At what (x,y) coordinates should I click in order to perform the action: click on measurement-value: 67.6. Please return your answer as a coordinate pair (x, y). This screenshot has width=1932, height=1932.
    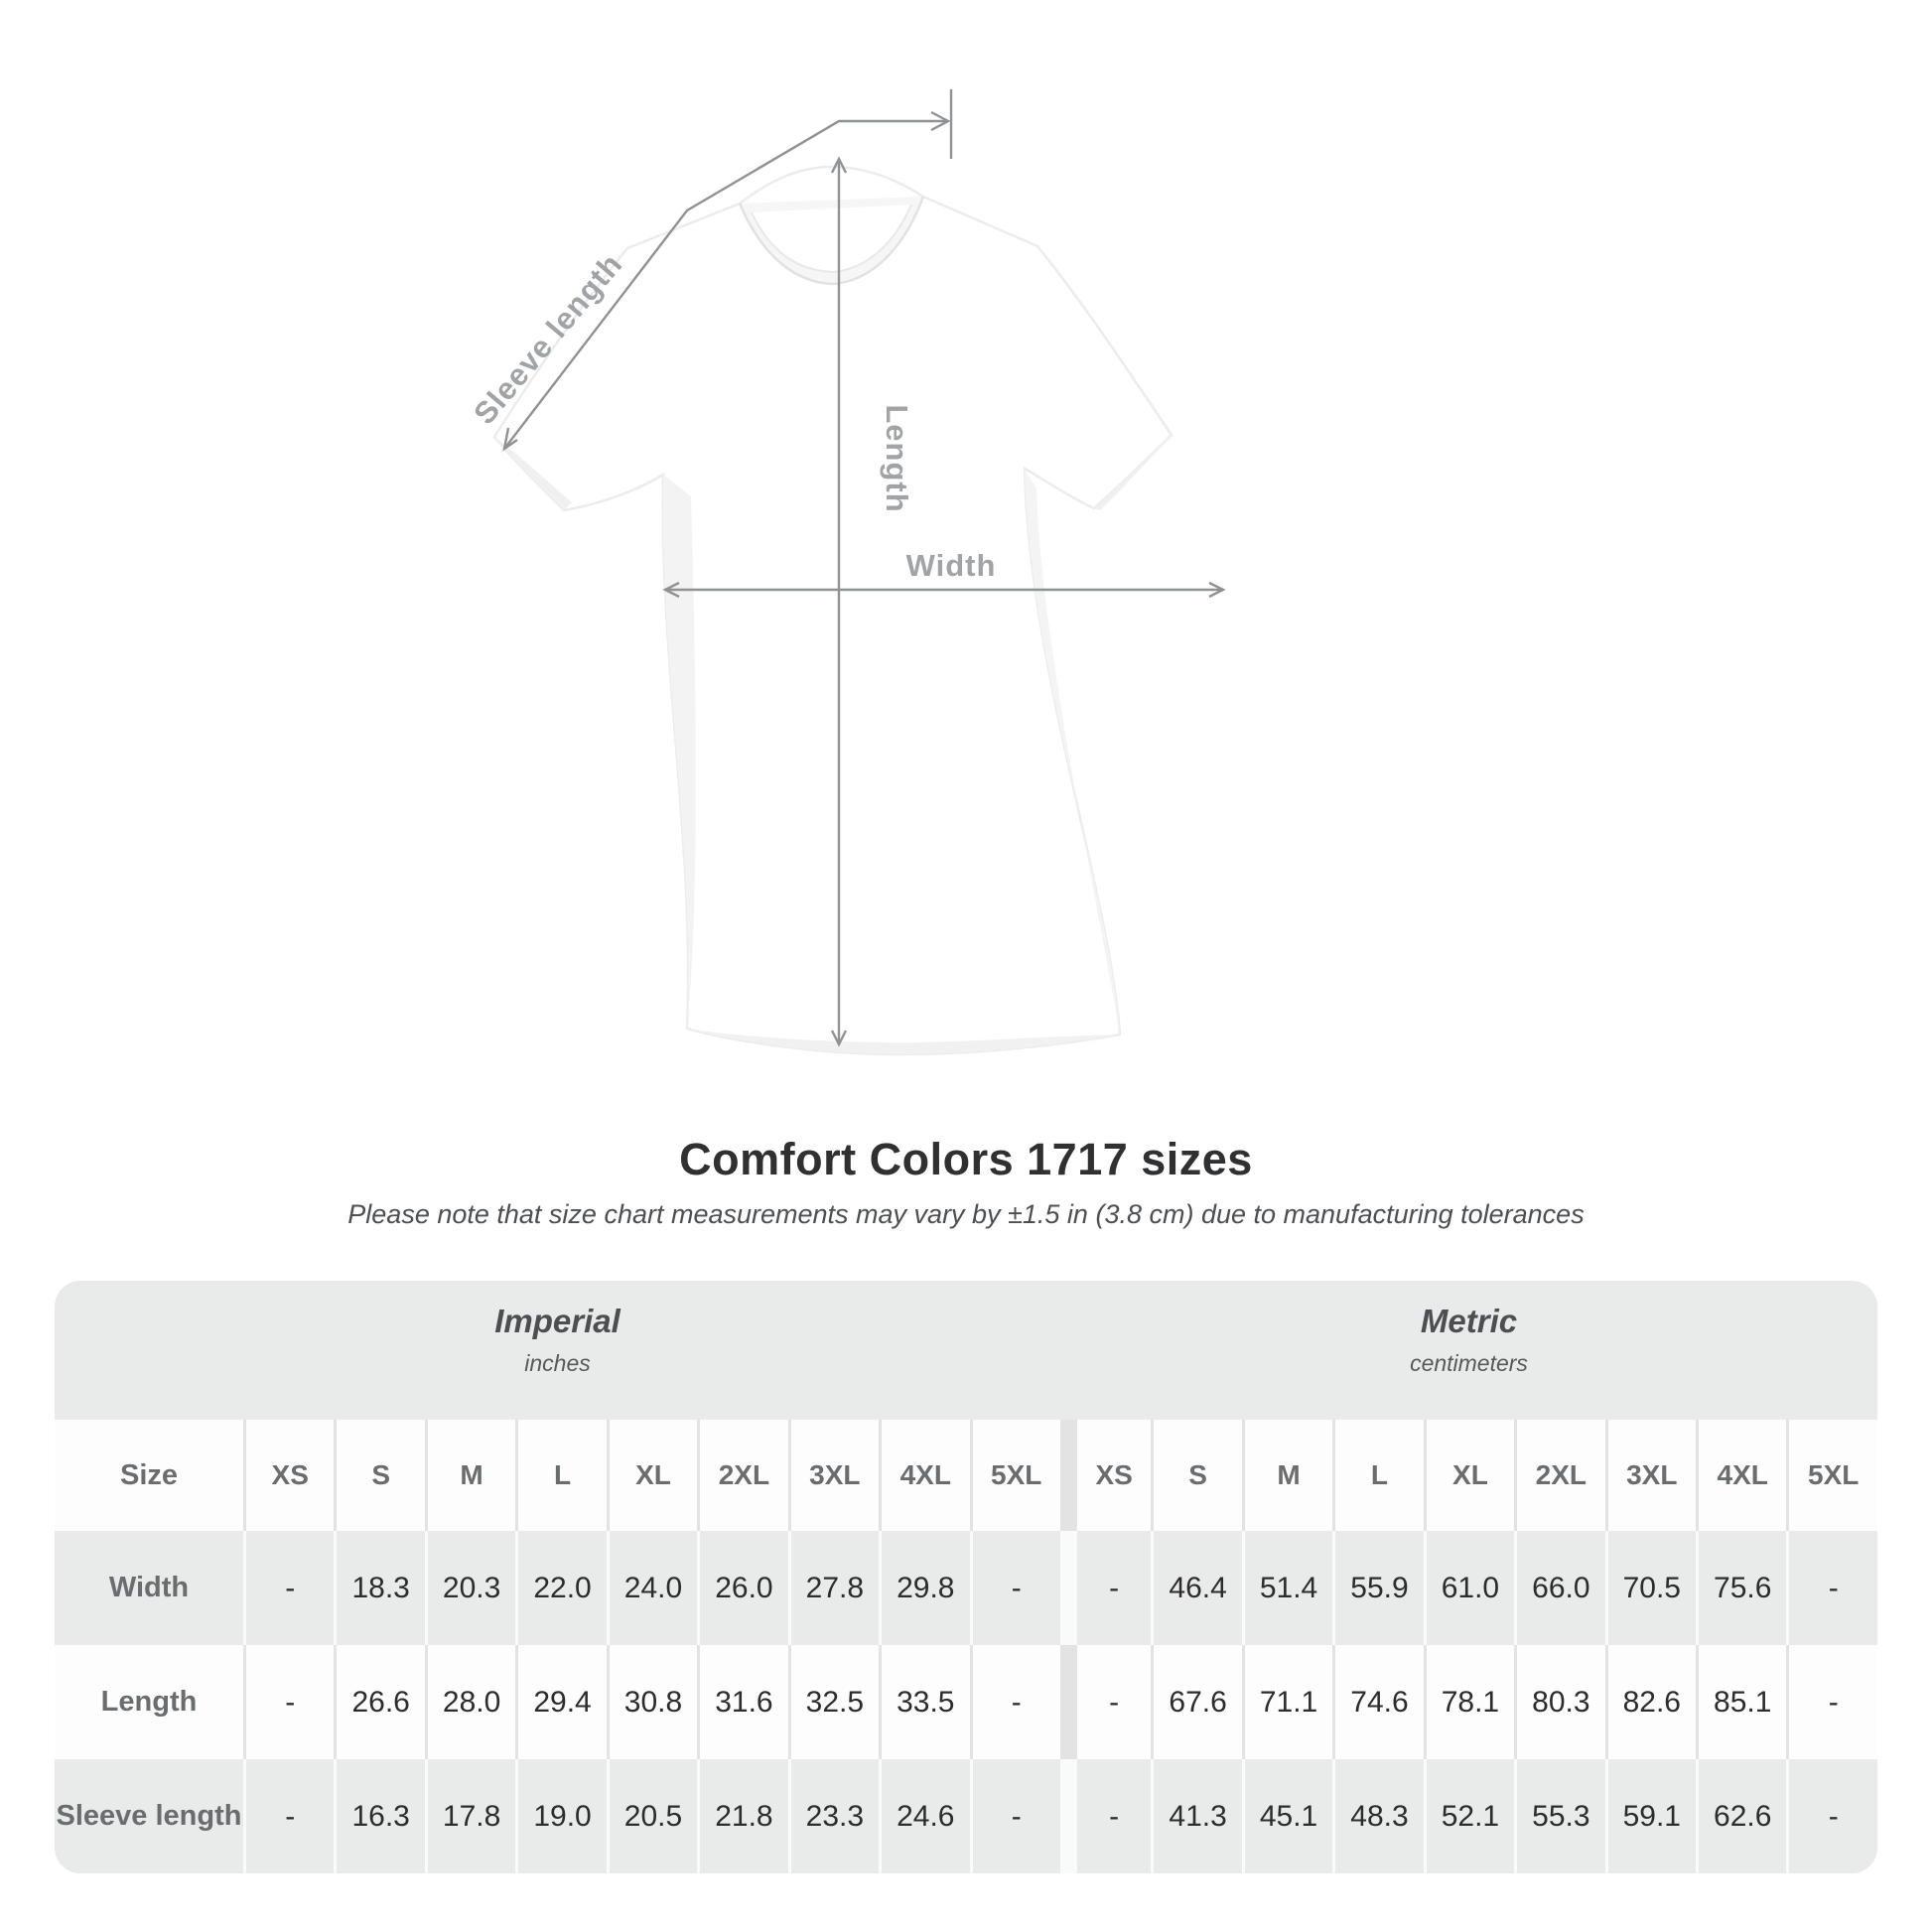
    Looking at the image, I should click on (1196, 1702).